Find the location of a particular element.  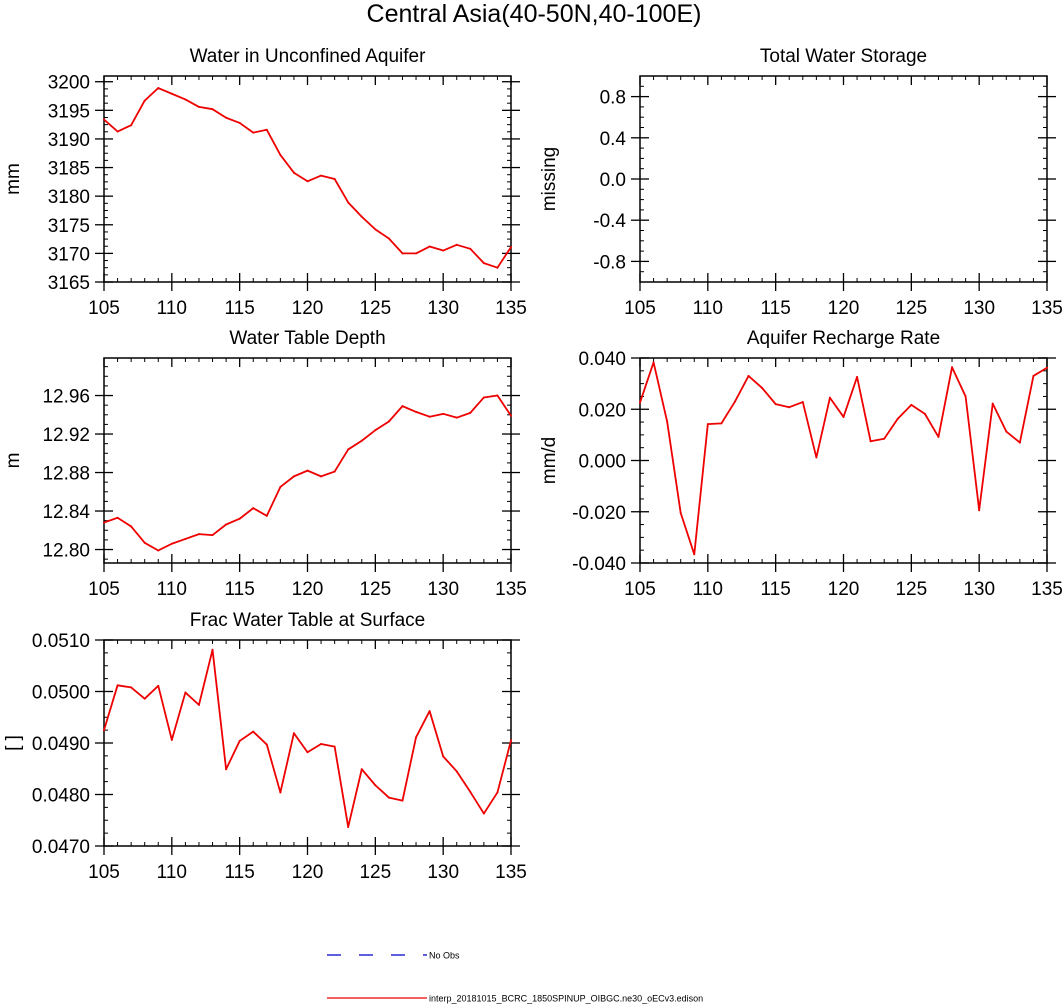

chart-title: Water in Unconfined Aquifer is located at coordinates (308, 56).